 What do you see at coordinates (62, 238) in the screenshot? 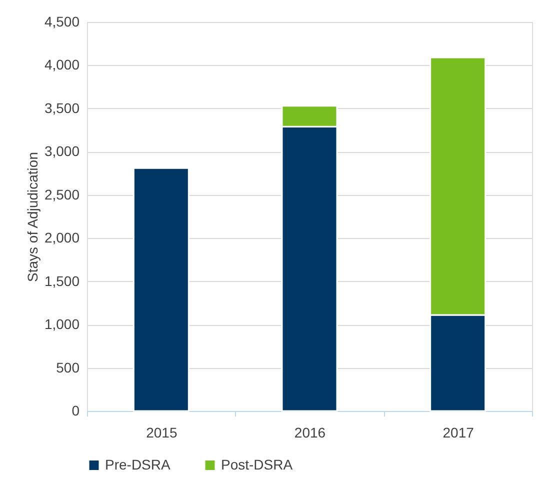
I see `y-tick-label: 2,000` at bounding box center [62, 238].